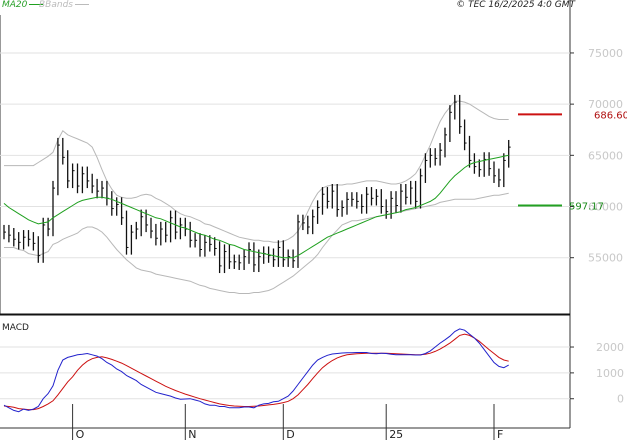 The image size is (627, 440). What do you see at coordinates (396, 434) in the screenshot?
I see `x-tick-label: 25` at bounding box center [396, 434].